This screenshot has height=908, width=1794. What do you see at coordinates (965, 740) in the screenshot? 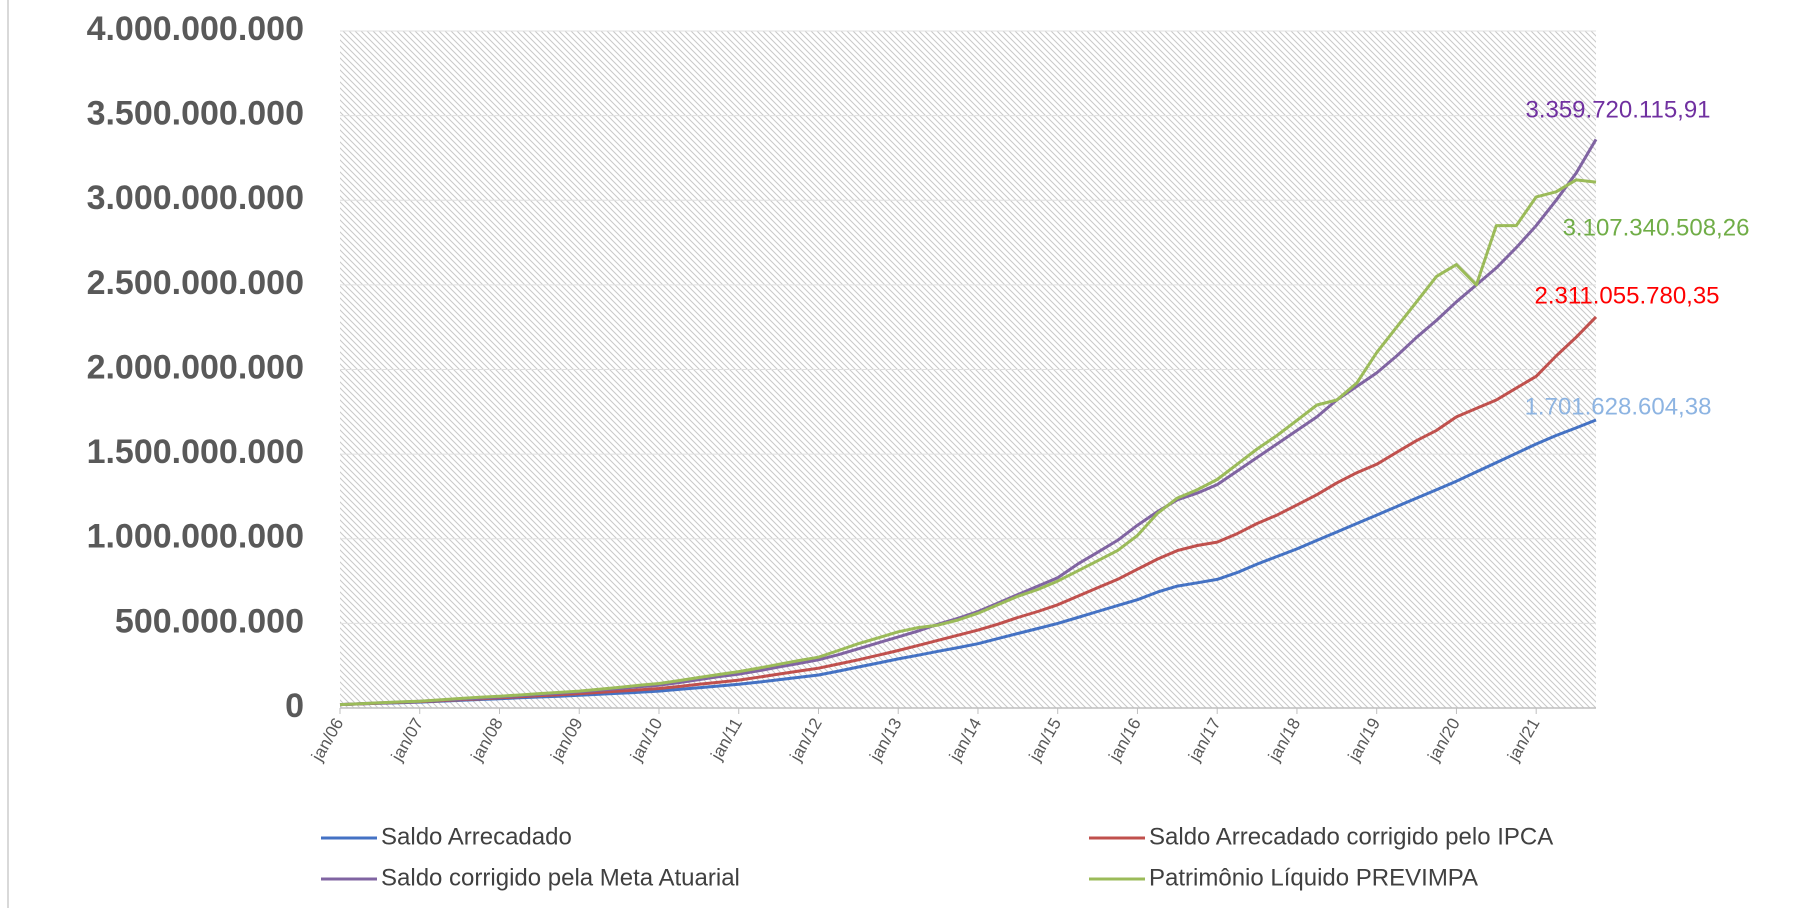
I see `x-tick-label: jan/14` at bounding box center [965, 740].